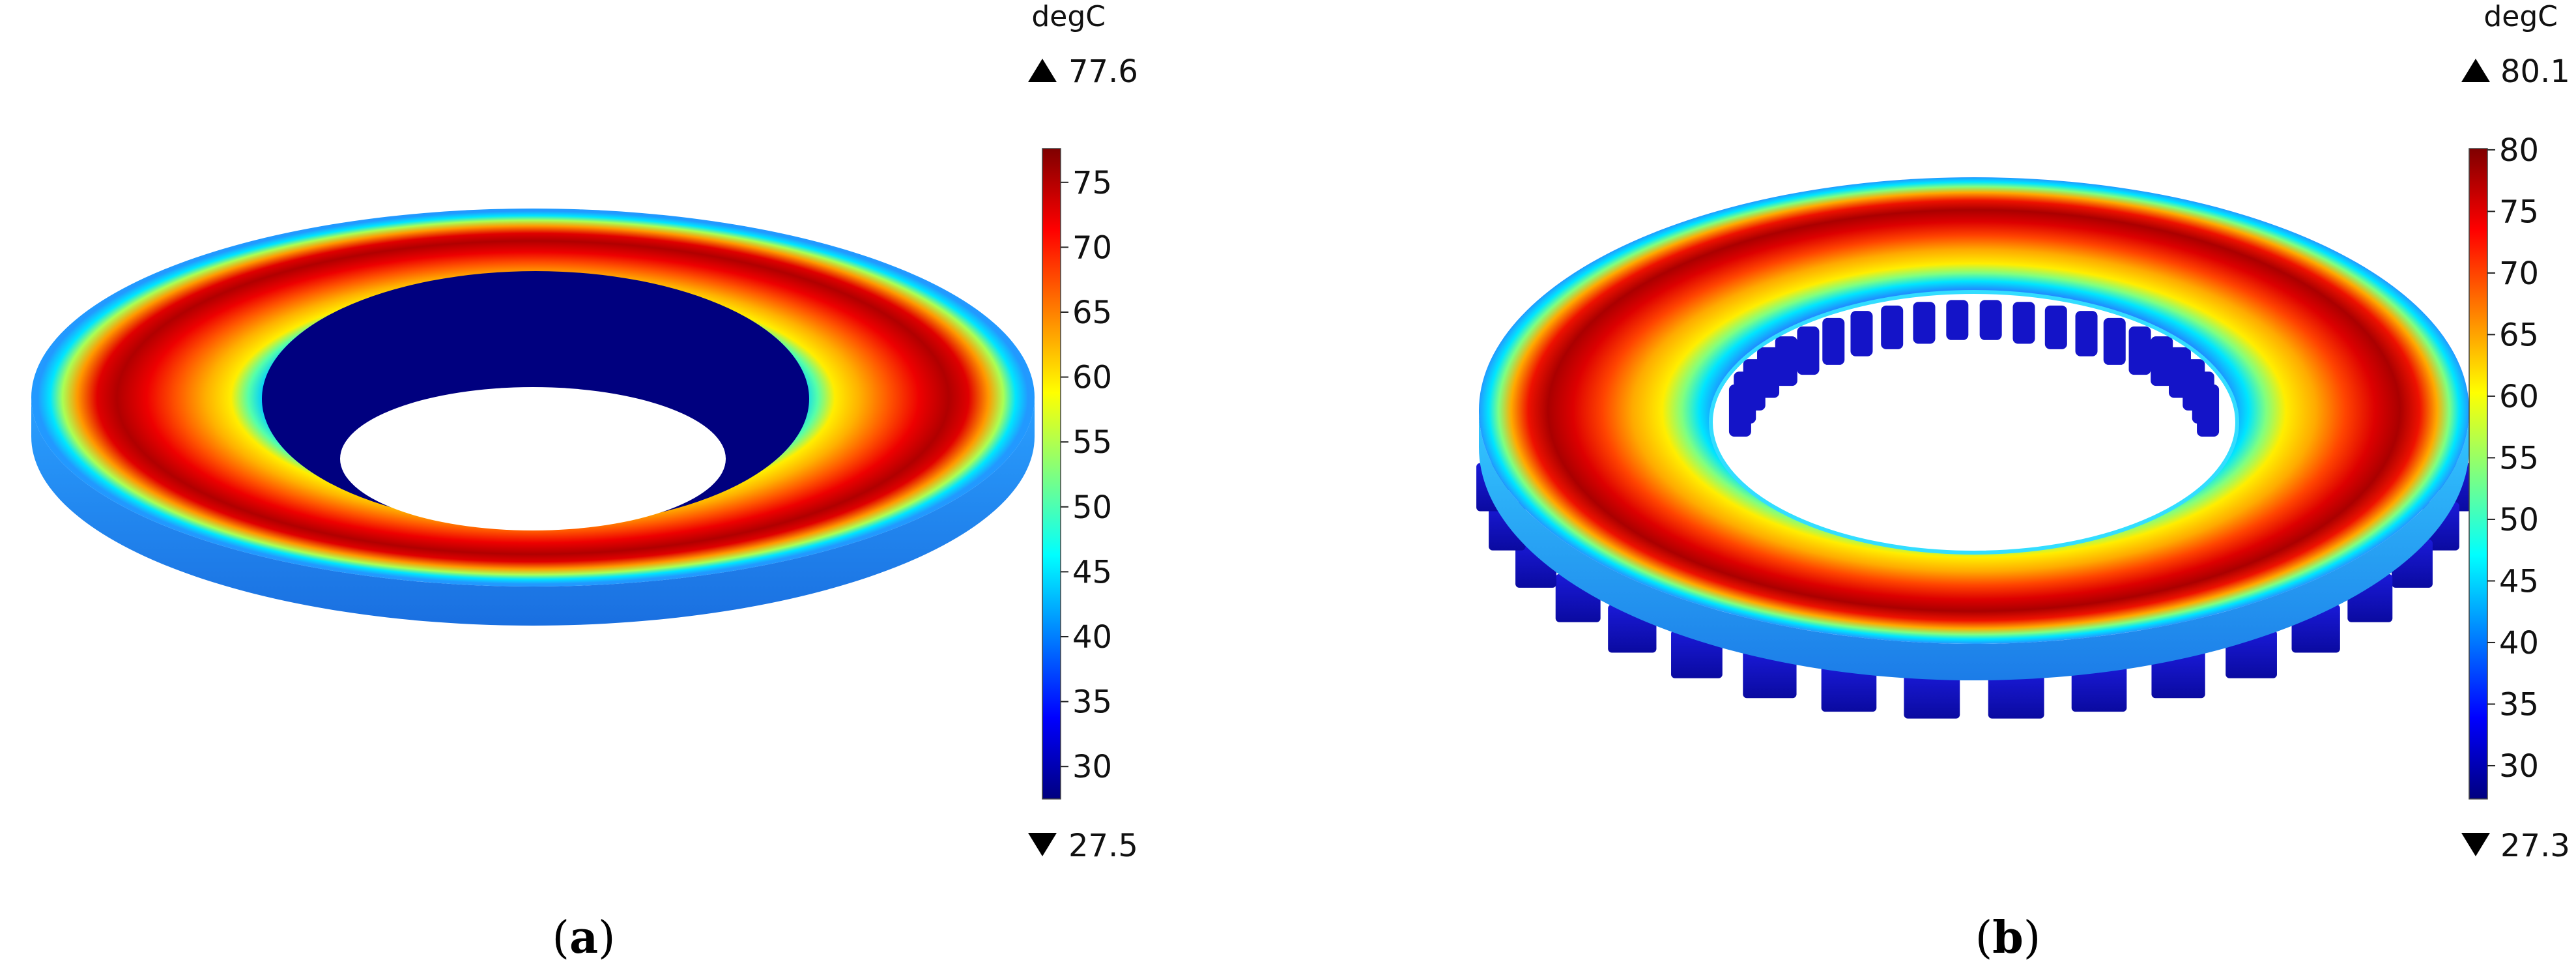 This screenshot has width=2576, height=971. Describe the element at coordinates (1068, 16) in the screenshot. I see `colorbar-a-unit: degC` at that location.